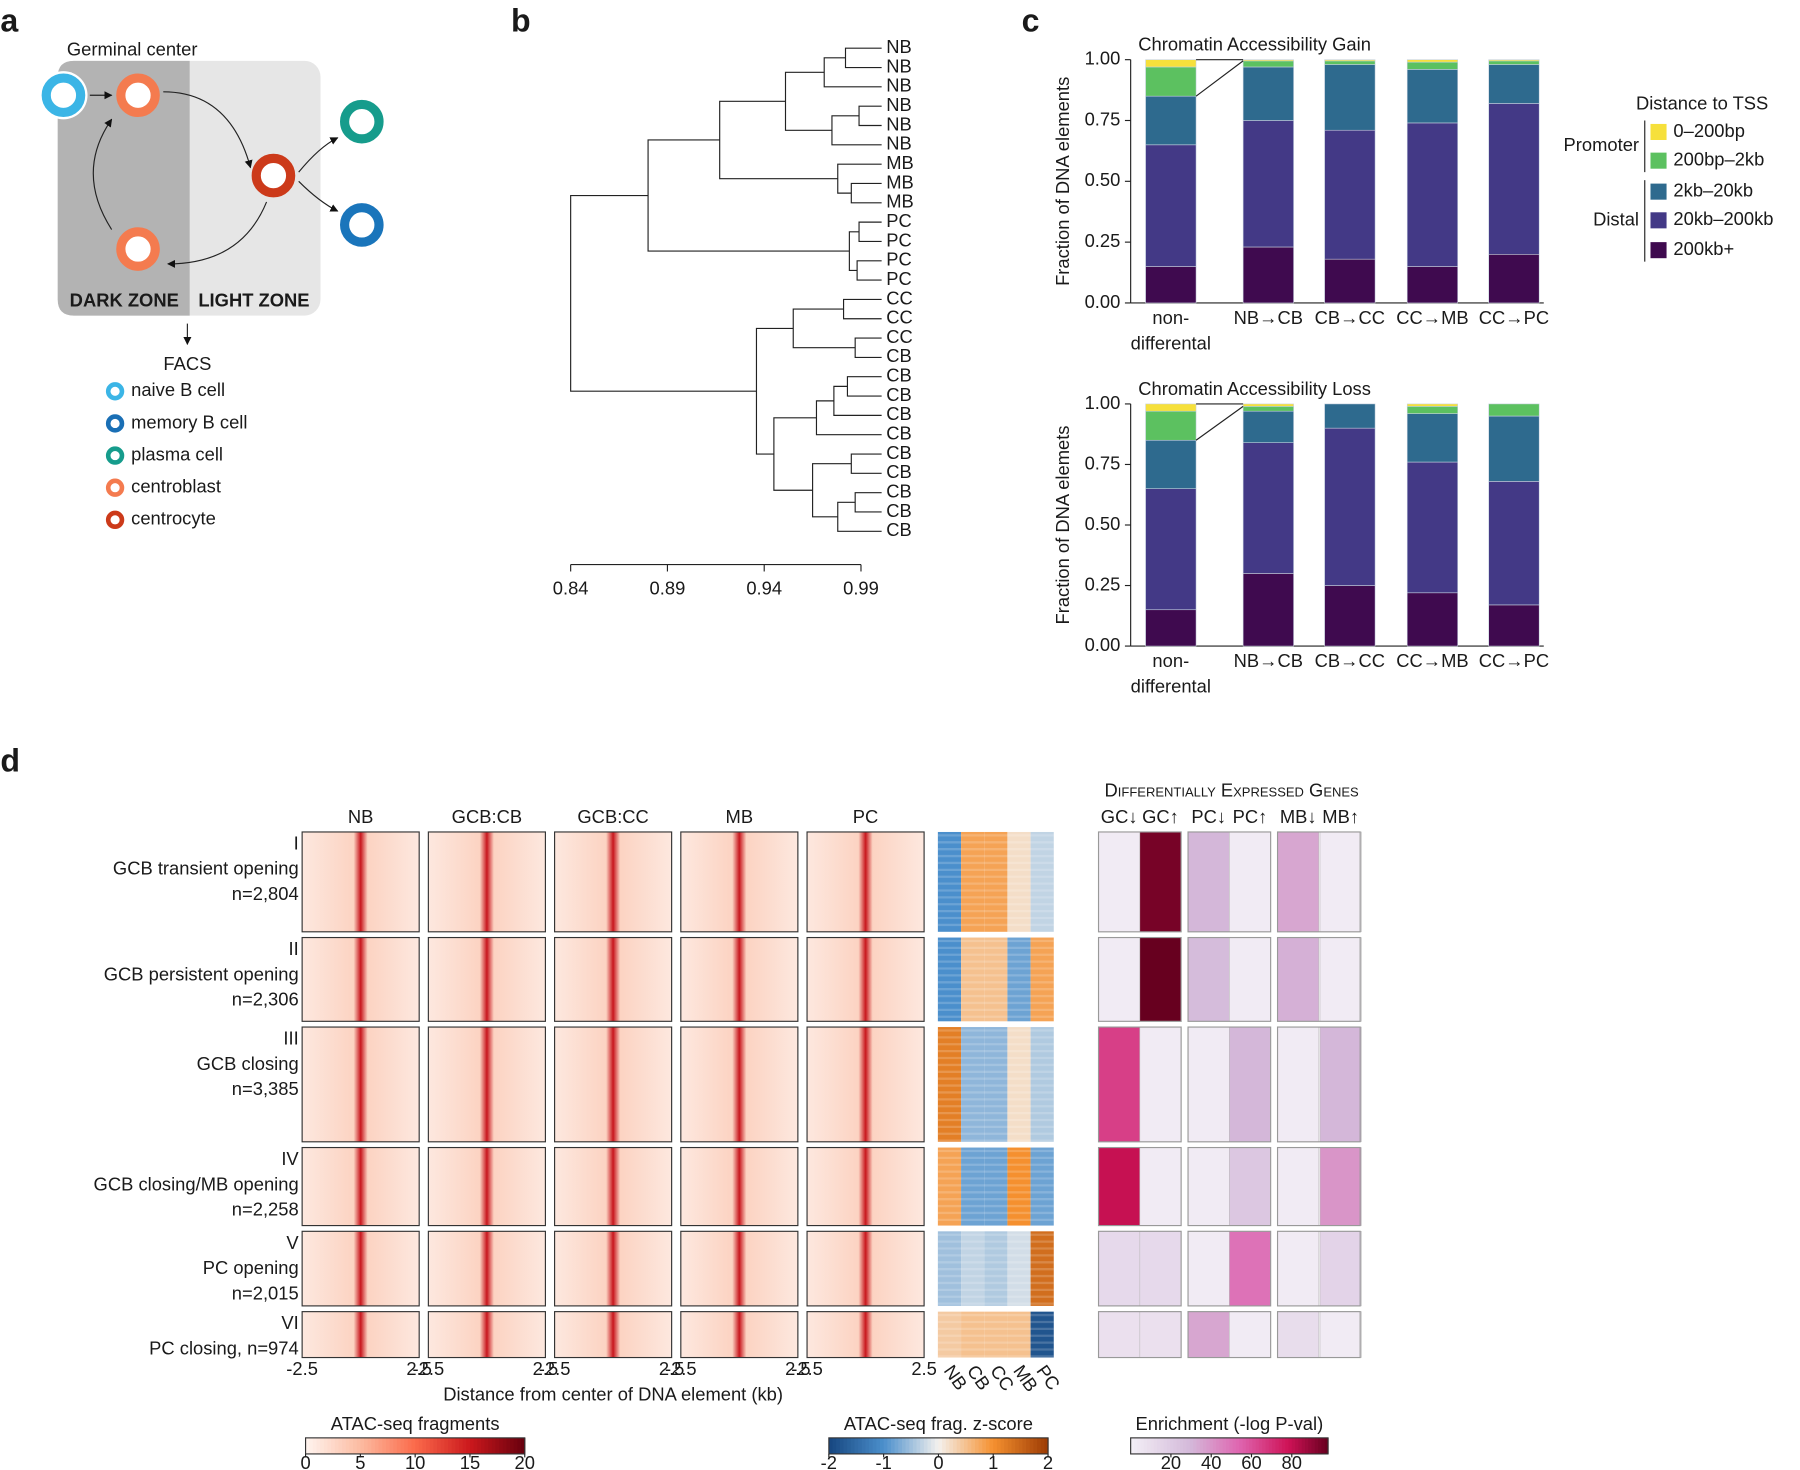 This screenshot has height=1470, width=1800. I want to click on memory-cell, so click(362, 225).